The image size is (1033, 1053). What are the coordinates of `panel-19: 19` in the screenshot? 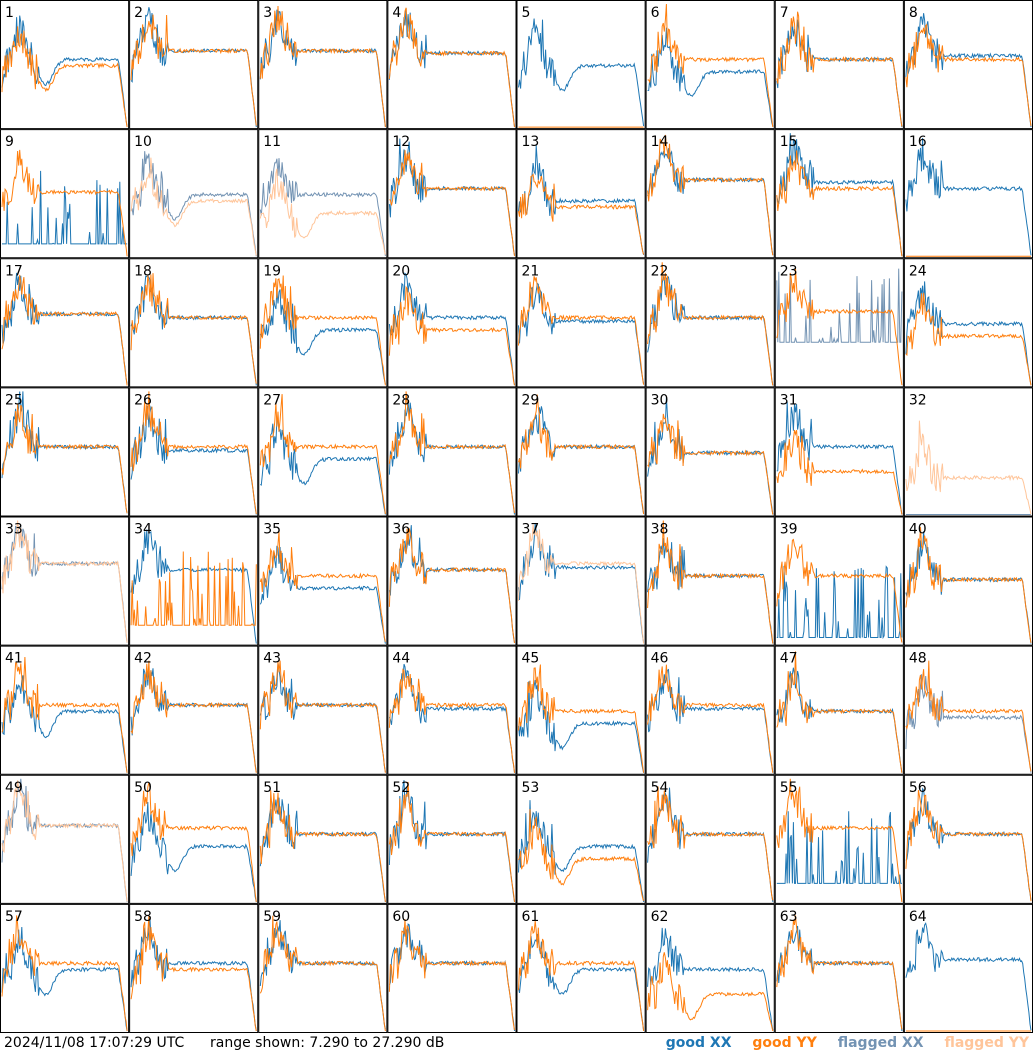 It's located at (323, 323).